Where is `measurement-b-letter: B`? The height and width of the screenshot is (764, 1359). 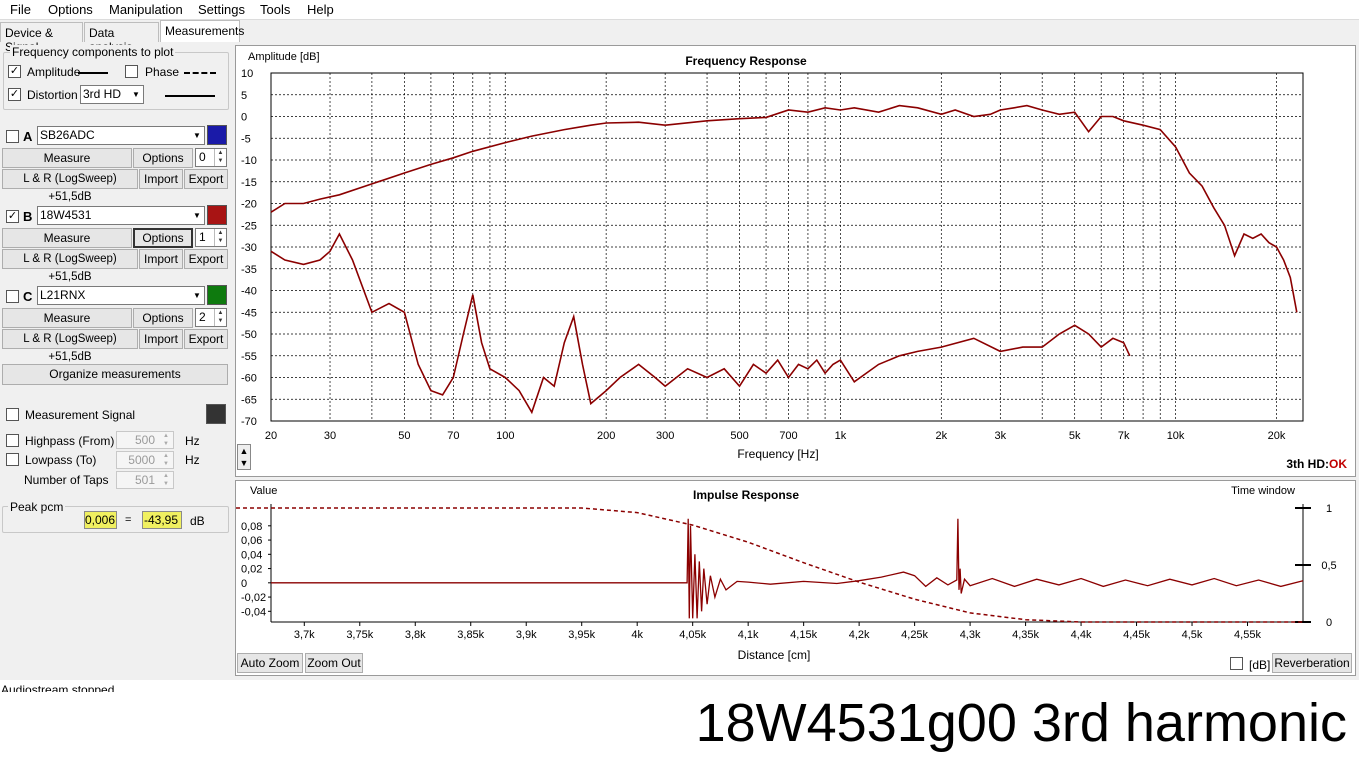 measurement-b-letter: B is located at coordinates (28, 216).